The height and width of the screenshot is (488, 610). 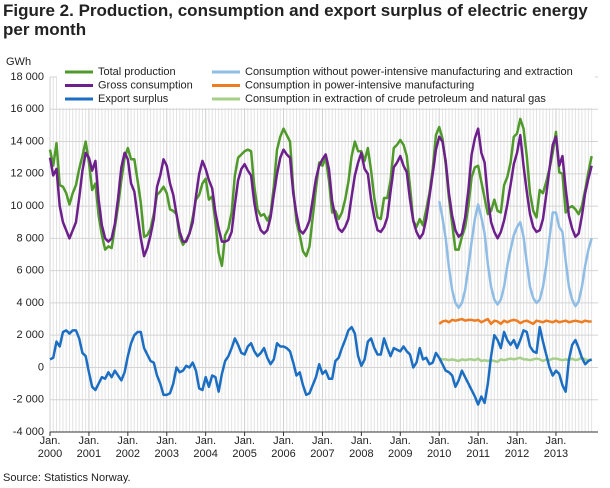 I want to click on legend-label: Export surplus, so click(x=133, y=99).